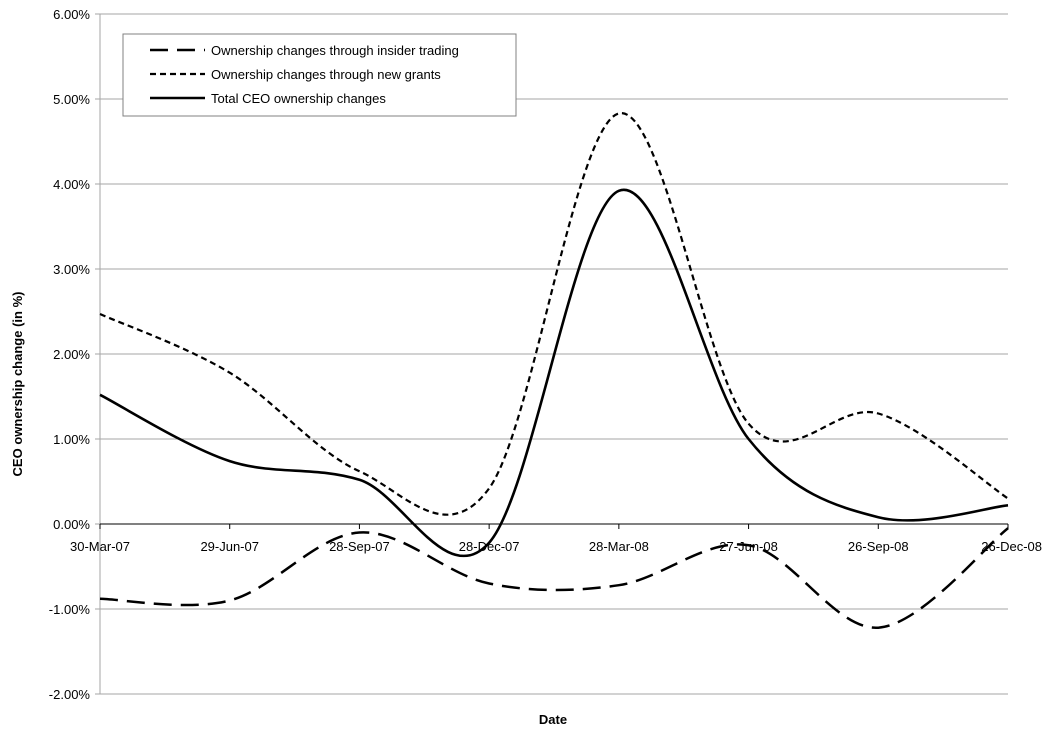 This screenshot has height=732, width=1046. Describe the element at coordinates (70, 609) in the screenshot. I see `y-tick-label: -1.00%` at that location.